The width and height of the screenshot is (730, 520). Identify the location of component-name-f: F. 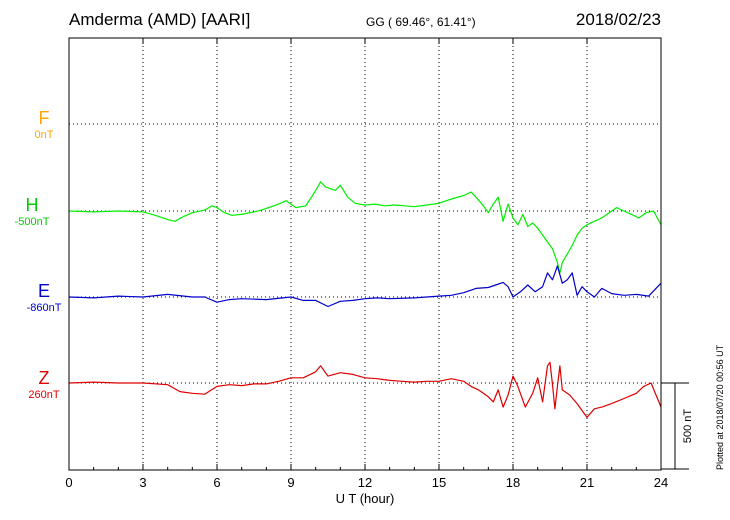
(44, 118).